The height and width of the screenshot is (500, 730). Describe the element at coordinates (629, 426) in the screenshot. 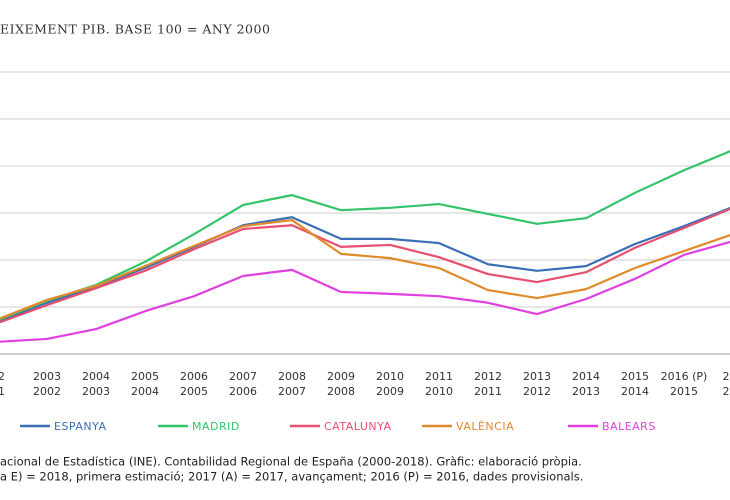

I see `legend-label: BALEARS` at that location.